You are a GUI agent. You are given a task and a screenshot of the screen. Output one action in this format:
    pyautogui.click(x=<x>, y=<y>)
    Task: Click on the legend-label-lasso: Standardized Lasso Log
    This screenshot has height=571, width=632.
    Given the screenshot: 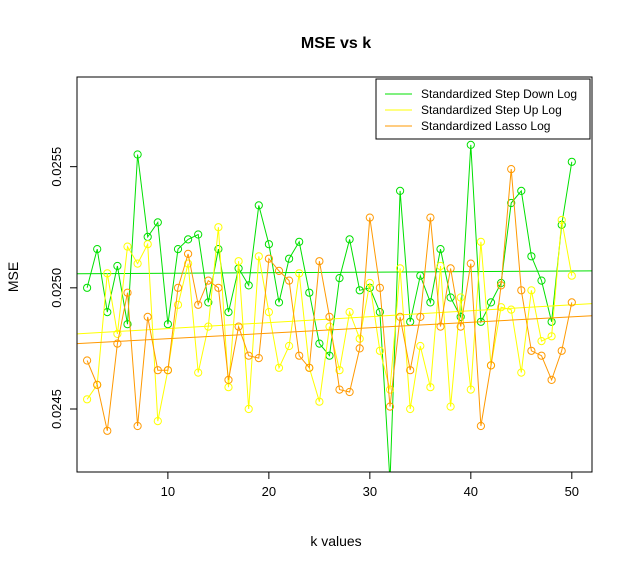 What is the action you would take?
    pyautogui.click(x=485, y=126)
    